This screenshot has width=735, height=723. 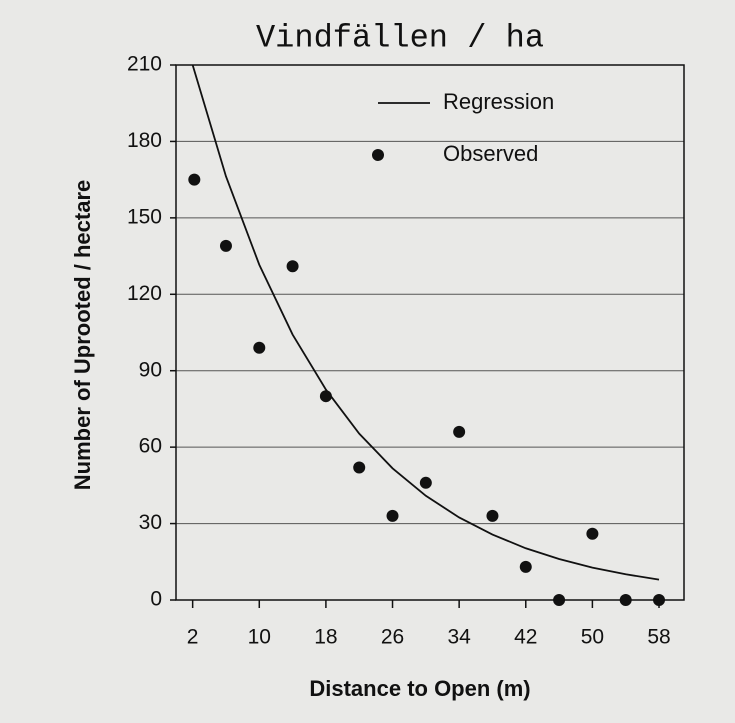 What do you see at coordinates (419, 688) in the screenshot?
I see `x-axis-label: Distance to Open (m)` at bounding box center [419, 688].